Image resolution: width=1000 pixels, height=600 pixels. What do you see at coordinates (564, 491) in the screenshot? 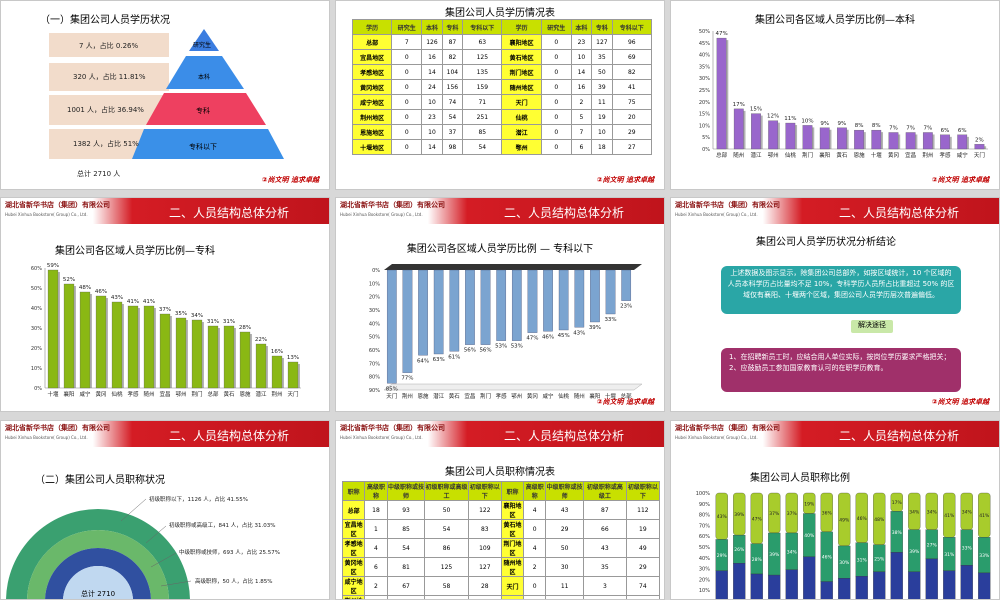
I see `table-header: 中级职称或技师` at bounding box center [564, 491].